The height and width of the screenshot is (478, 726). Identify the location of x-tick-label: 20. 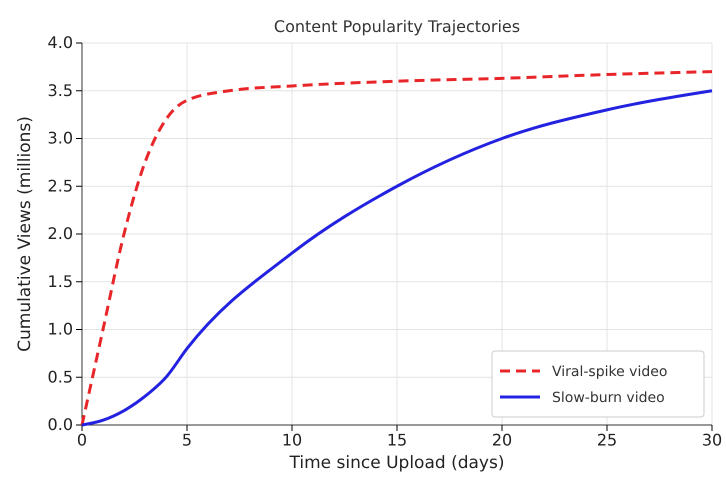
(502, 440).